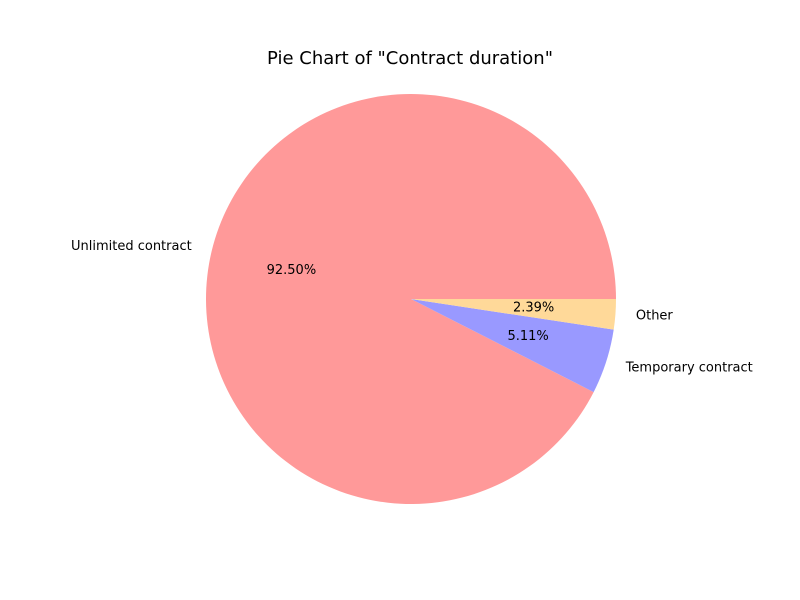 This screenshot has width=800, height=600. I want to click on slice-label-2: Temporary contract, so click(689, 367).